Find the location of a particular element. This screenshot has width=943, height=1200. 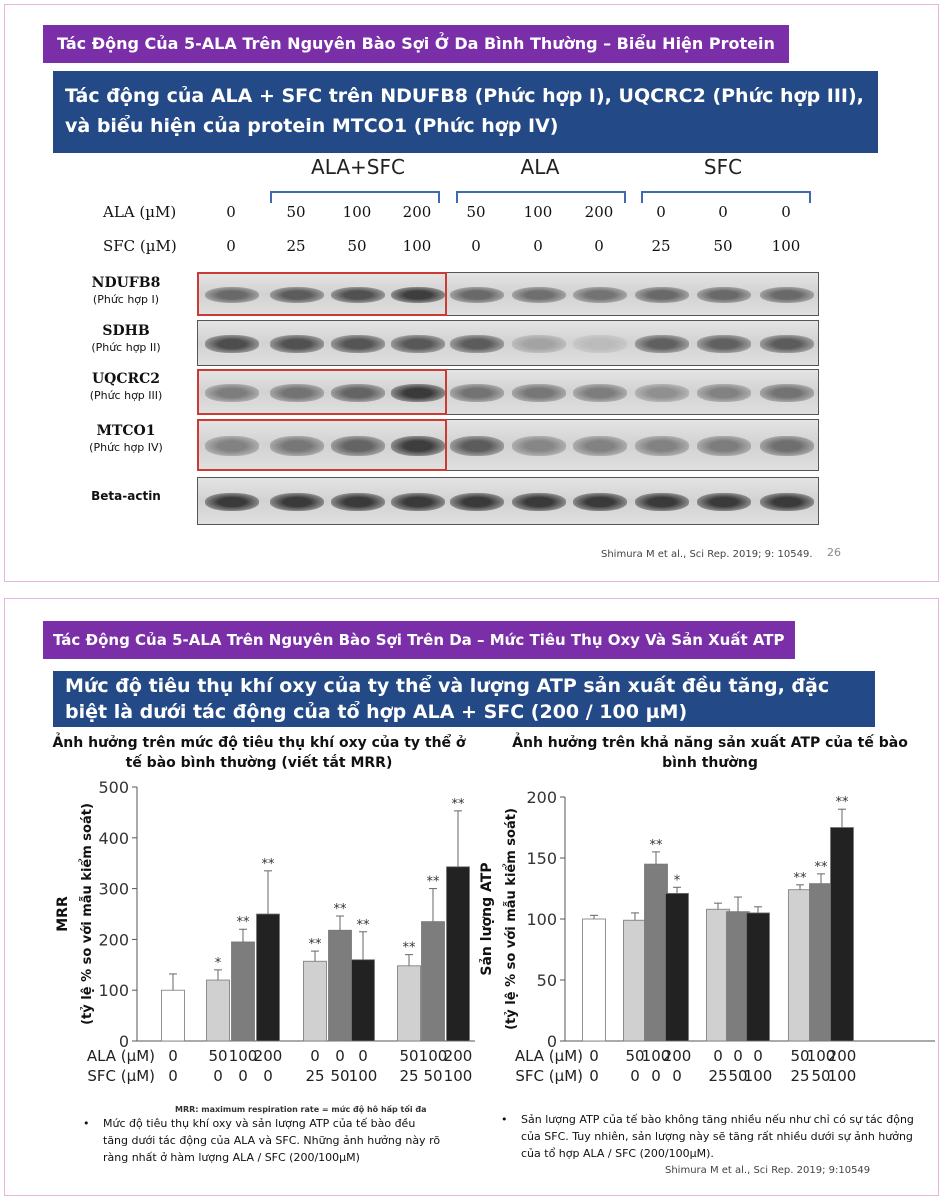

highlight-box-ndufb8 is located at coordinates (322, 294).